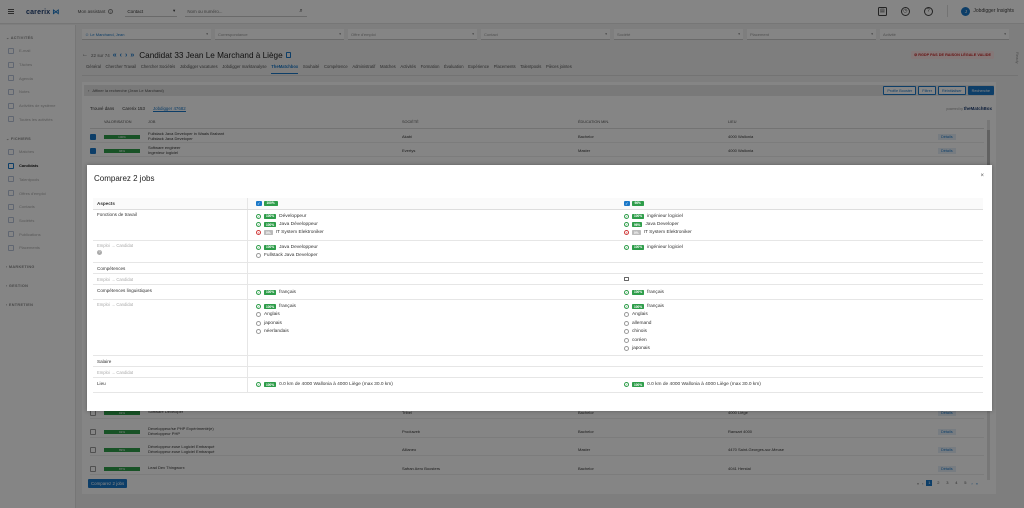  What do you see at coordinates (965, 482) in the screenshot?
I see `page-5: 5` at bounding box center [965, 482].